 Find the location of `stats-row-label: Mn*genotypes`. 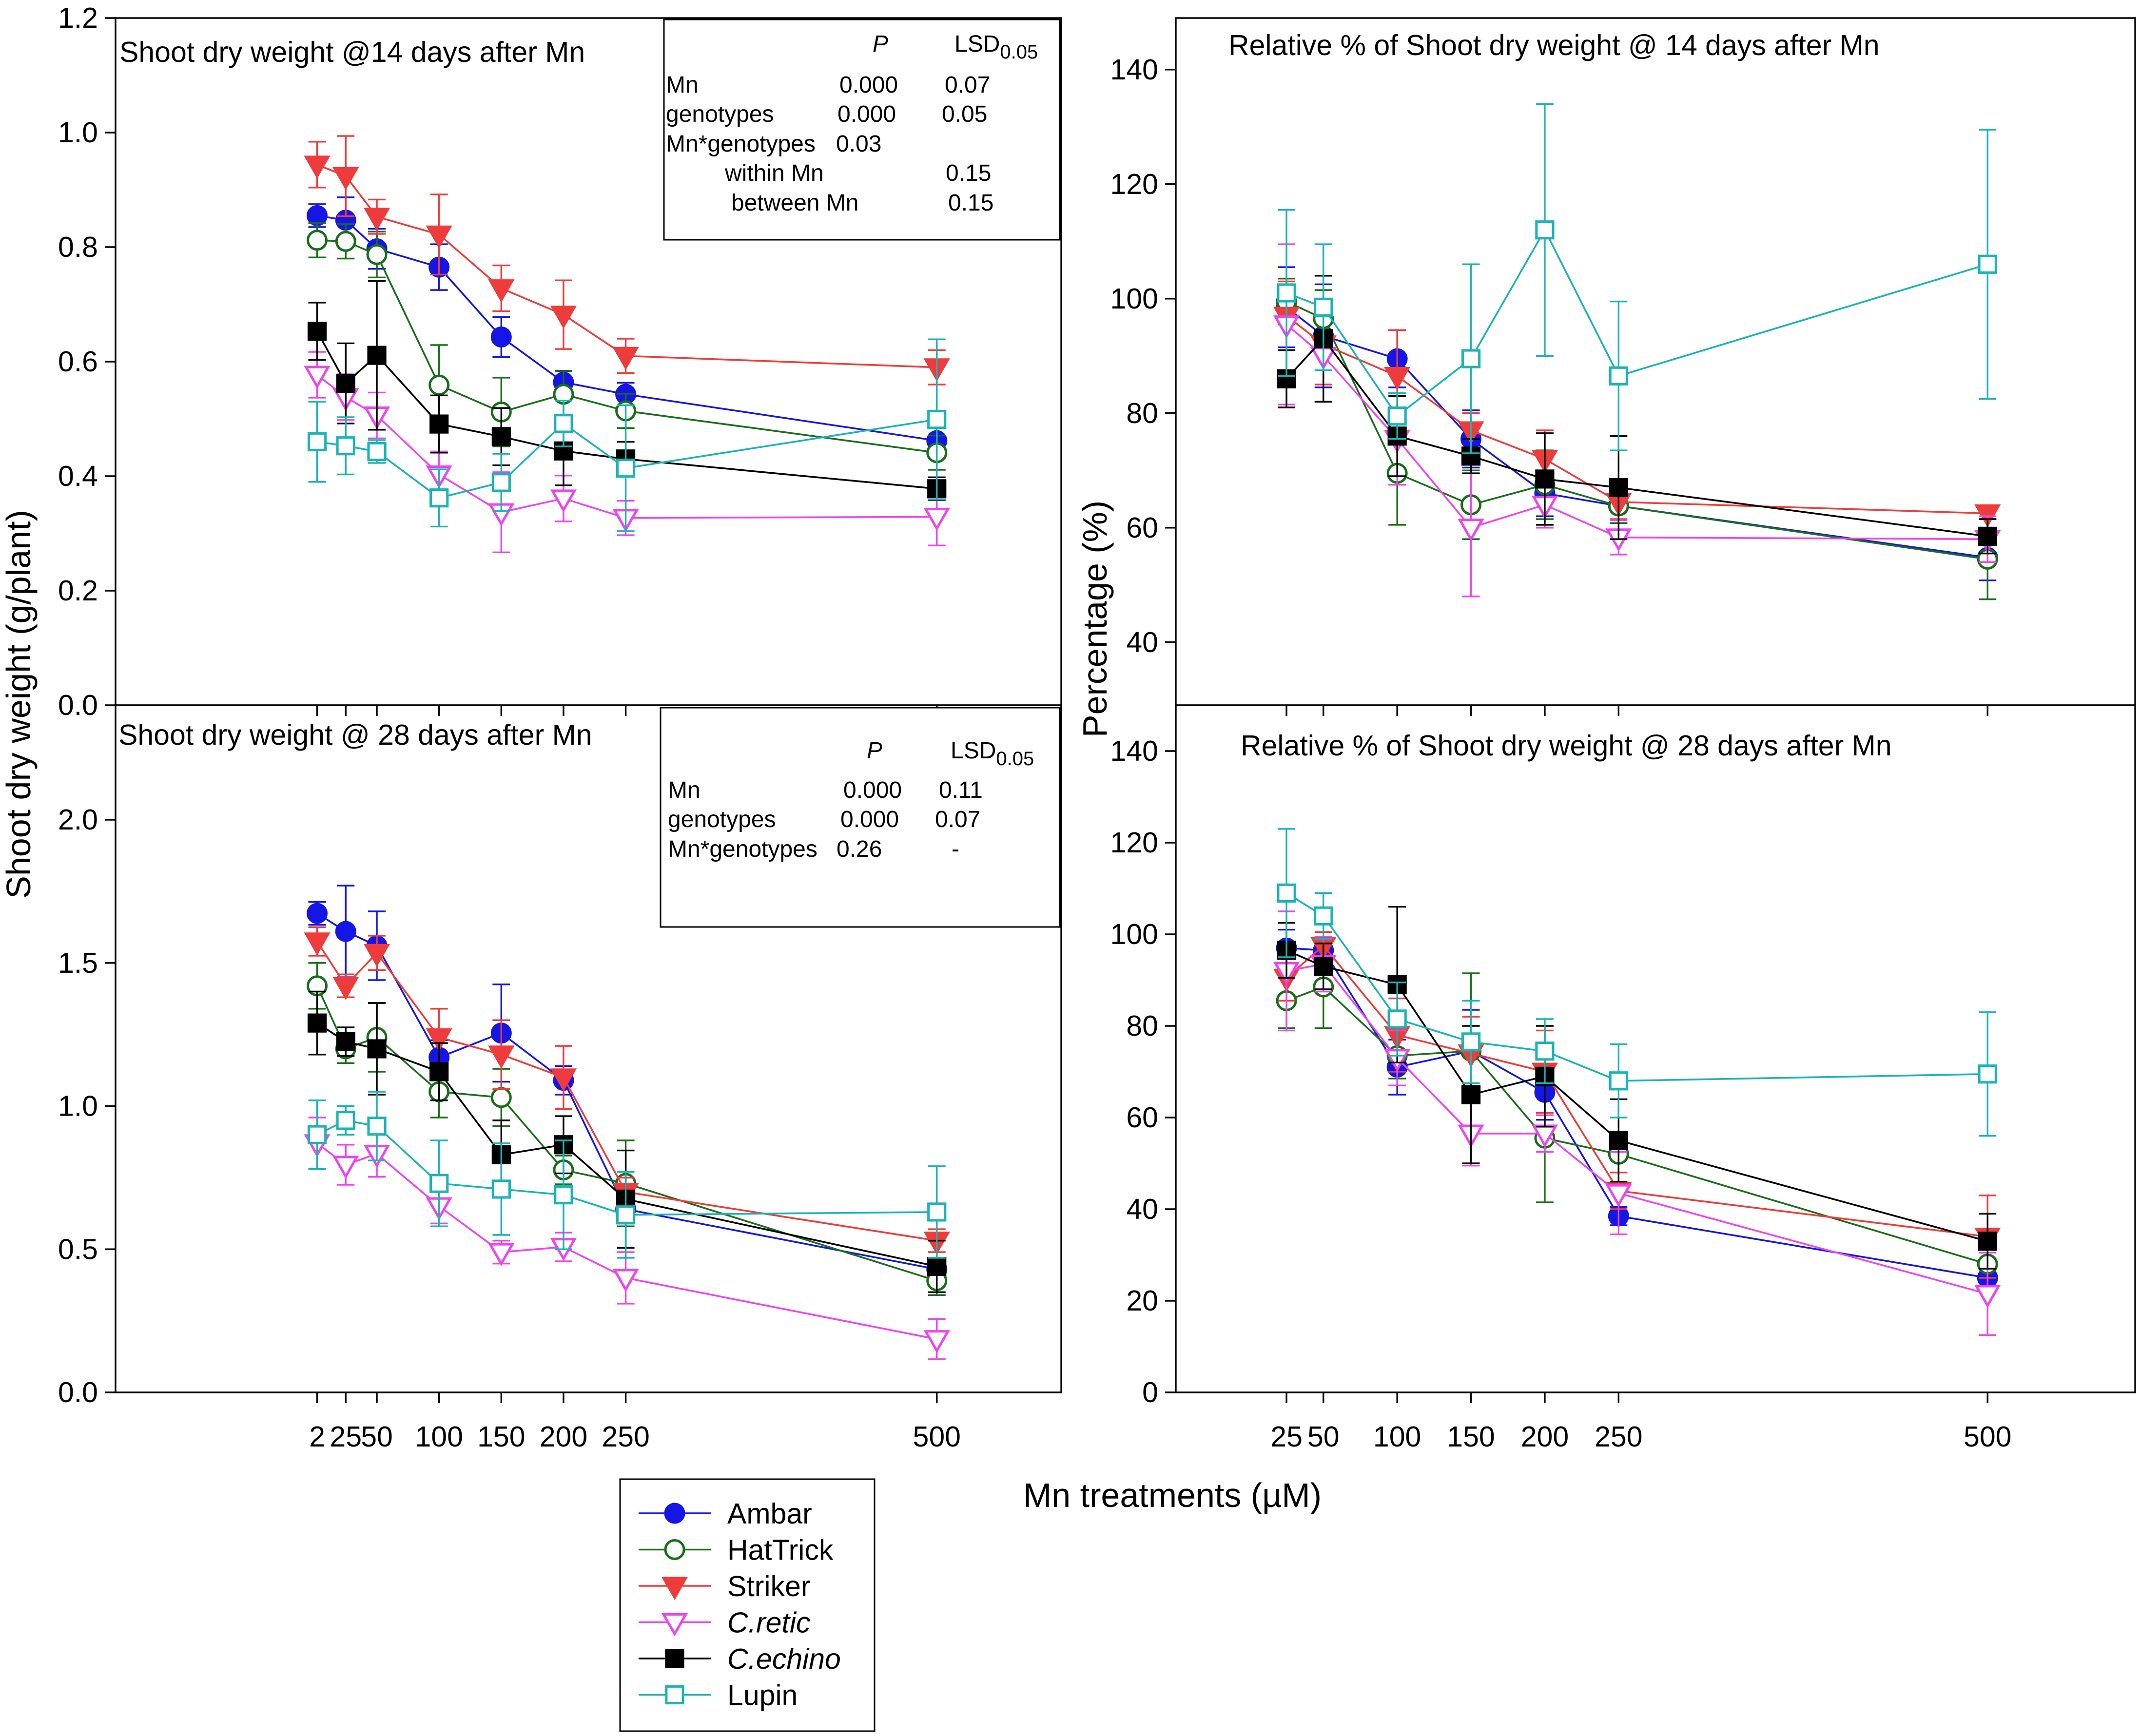

stats-row-label: Mn*genotypes is located at coordinates (742, 849).